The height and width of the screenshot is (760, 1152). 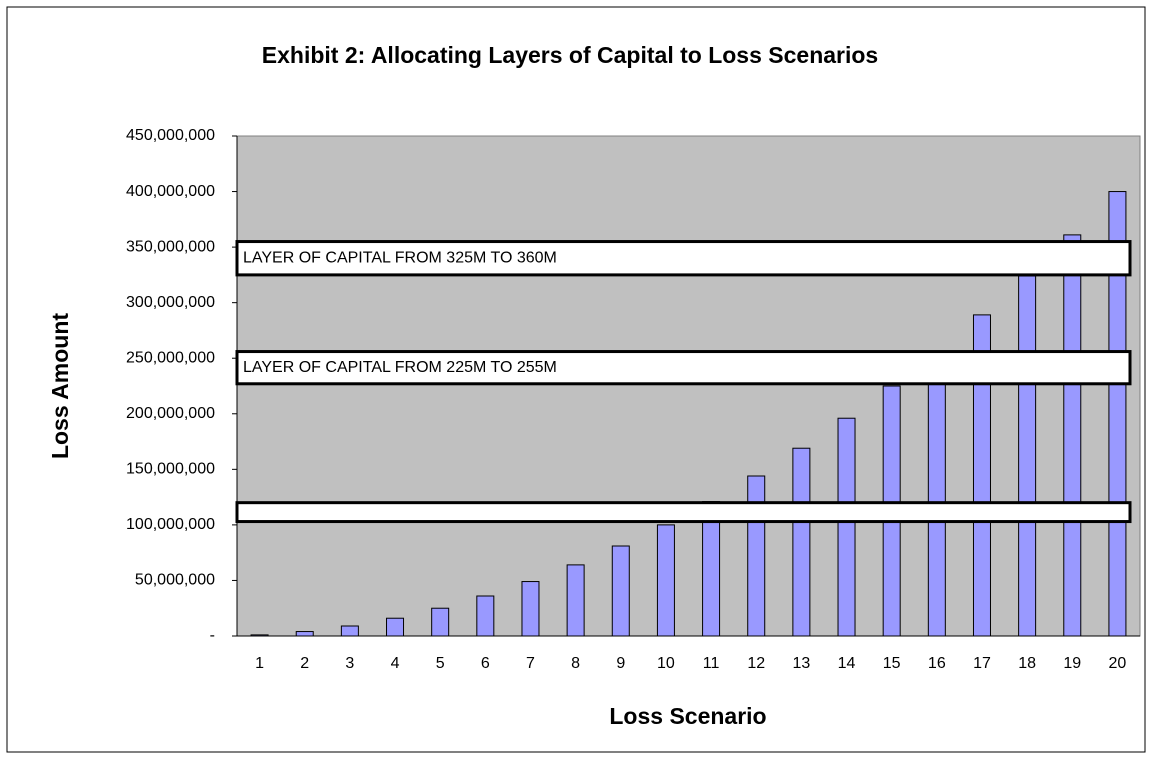 What do you see at coordinates (400, 257) in the screenshot?
I see `layer-label: LAYER OF CAPITAL FROM 325M TO 360M` at bounding box center [400, 257].